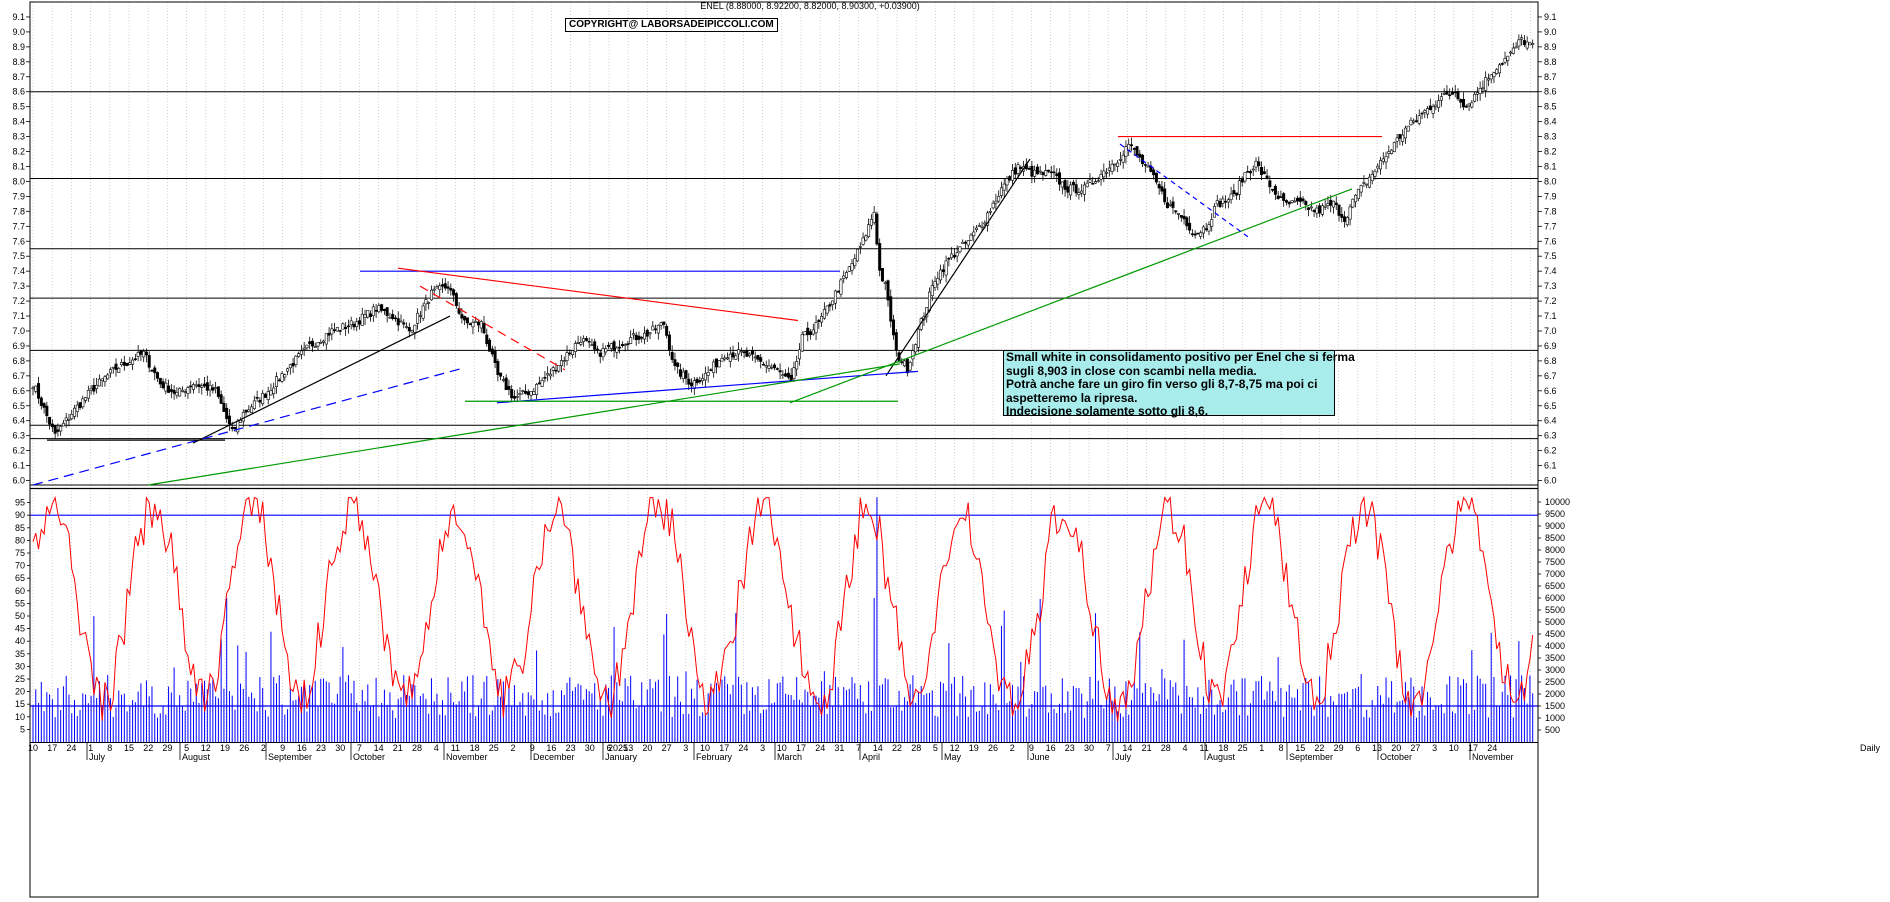 This screenshot has height=902, width=1890. I want to click on x-tick-label: 11, so click(455, 748).